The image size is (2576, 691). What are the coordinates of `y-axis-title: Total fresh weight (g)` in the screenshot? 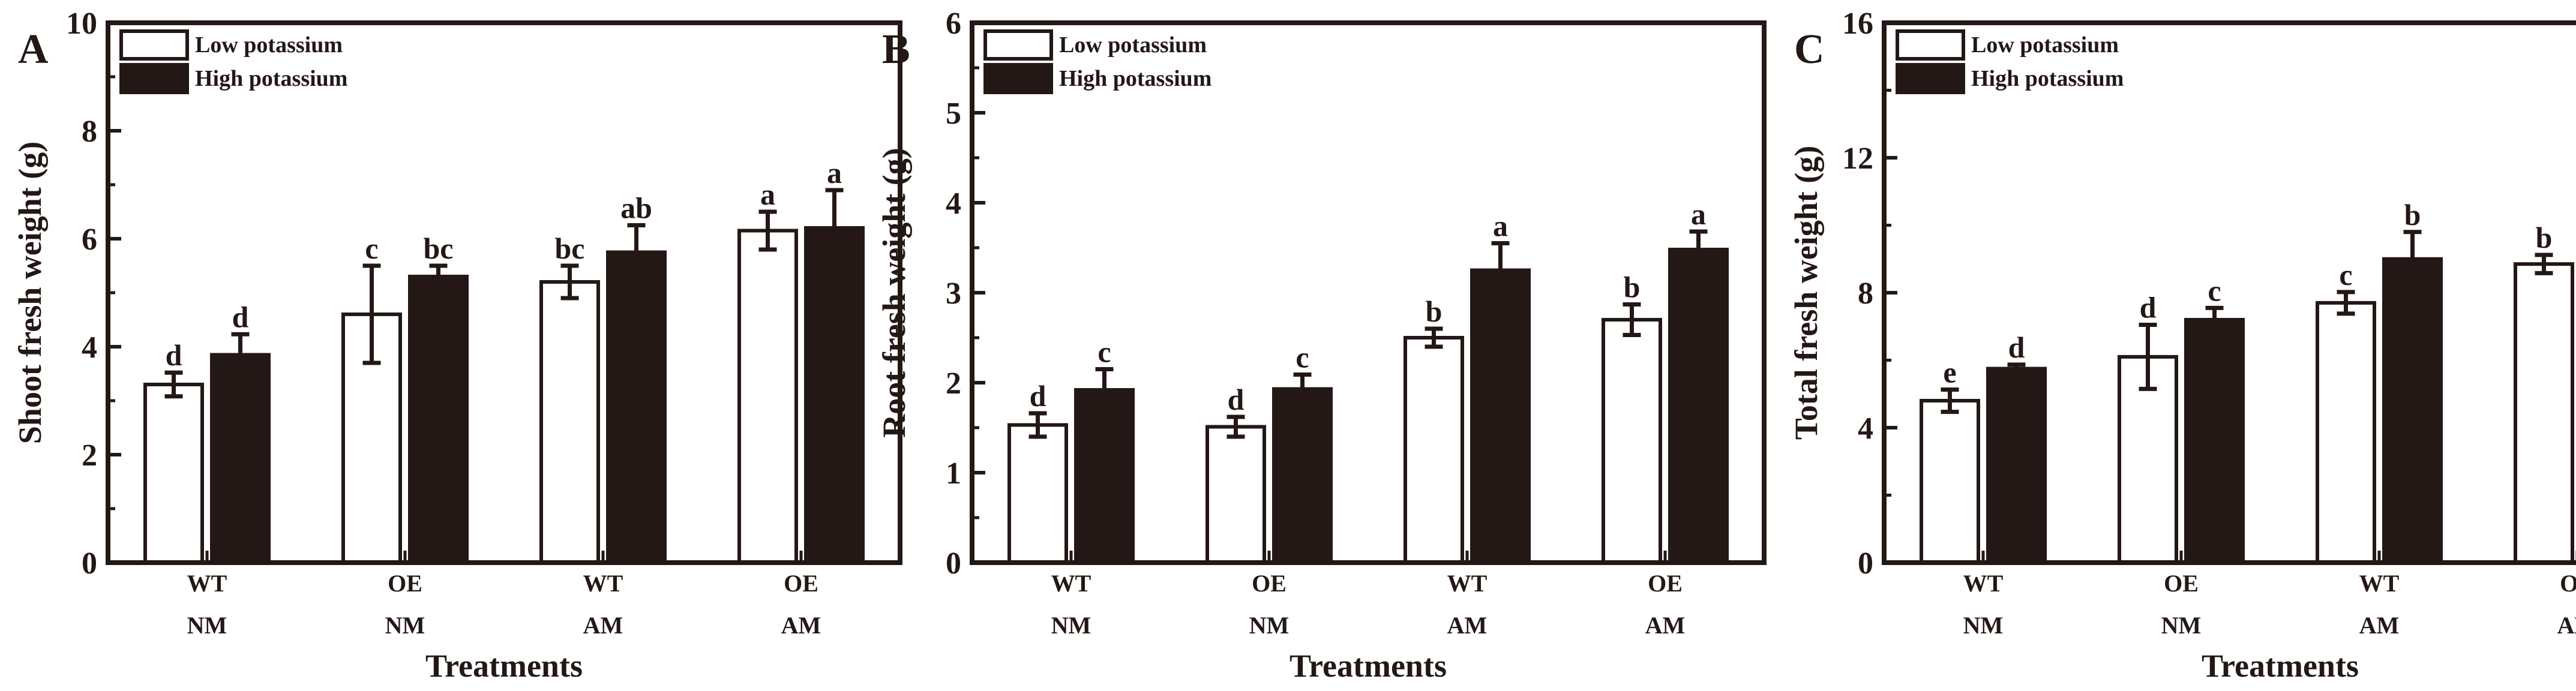 It's located at (1806, 293).